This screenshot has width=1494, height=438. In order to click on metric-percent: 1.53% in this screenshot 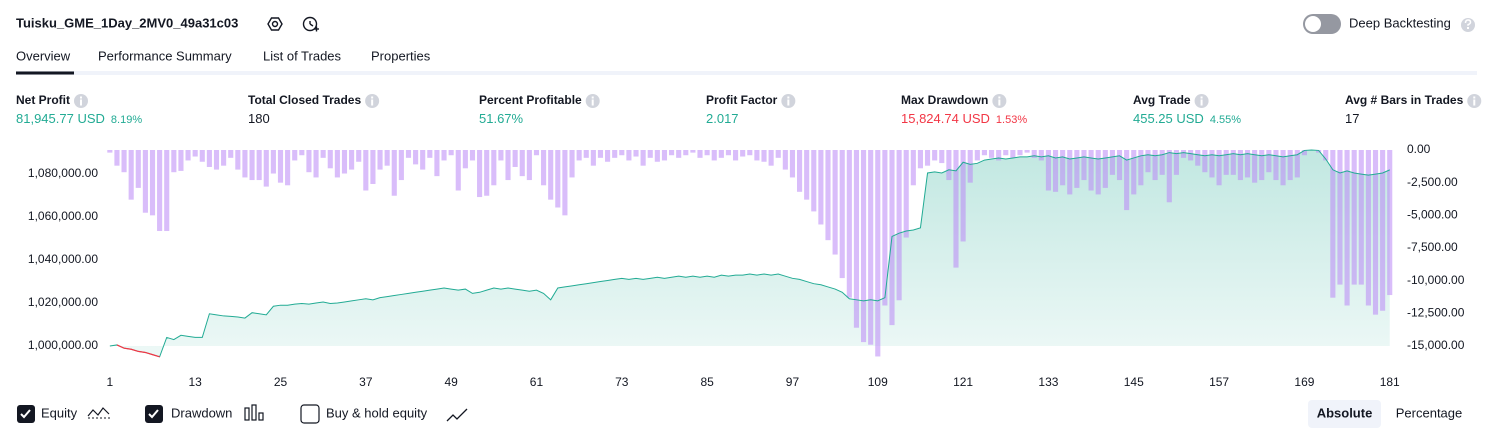, I will do `click(1011, 120)`.